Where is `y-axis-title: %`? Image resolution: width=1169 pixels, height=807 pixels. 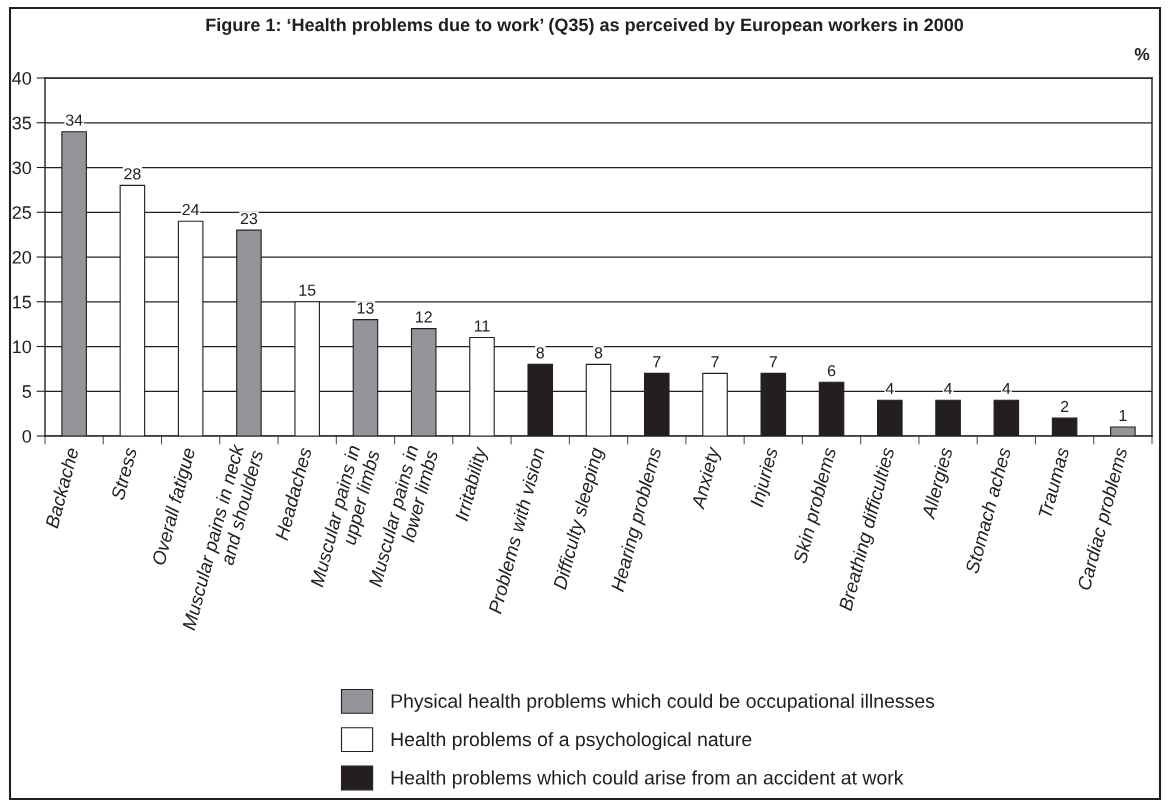 y-axis-title: % is located at coordinates (1142, 54).